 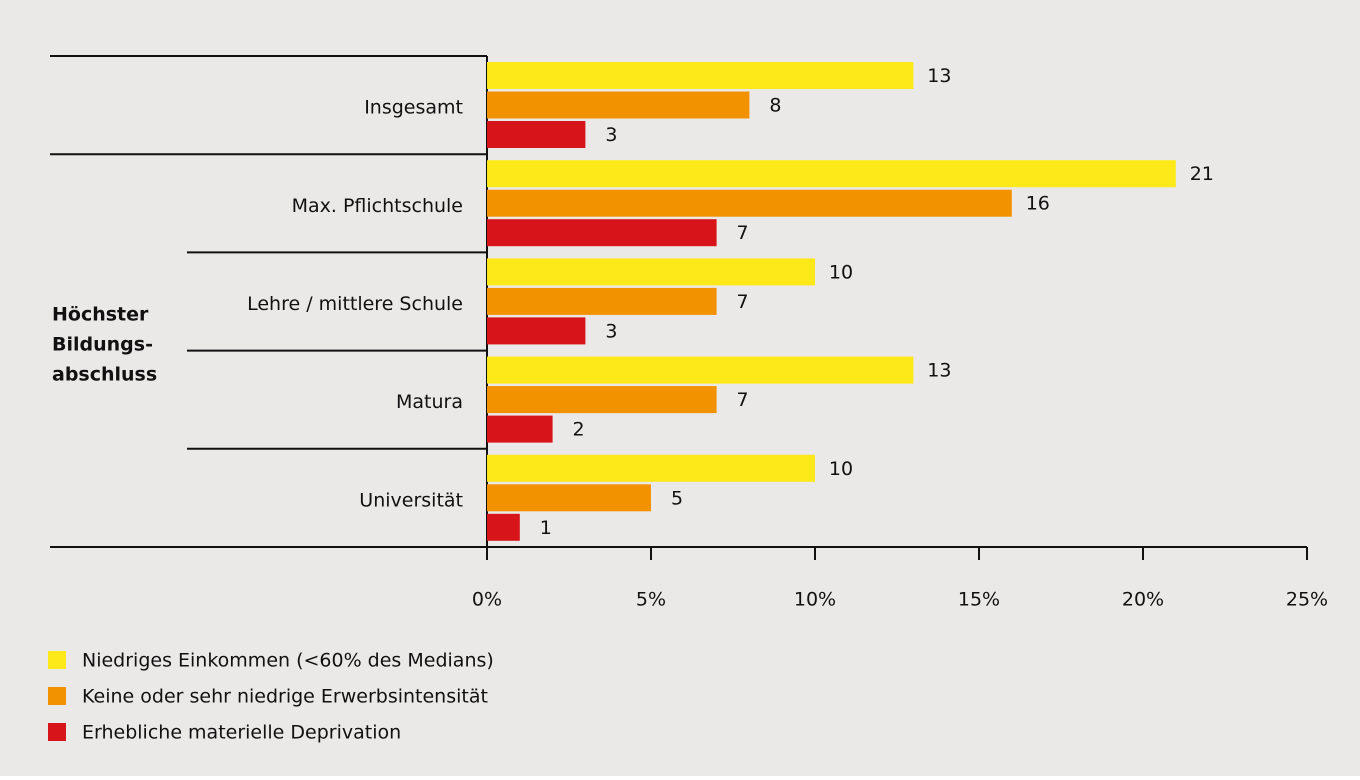 What do you see at coordinates (413, 108) in the screenshot?
I see `category-label: Insgesamt` at bounding box center [413, 108].